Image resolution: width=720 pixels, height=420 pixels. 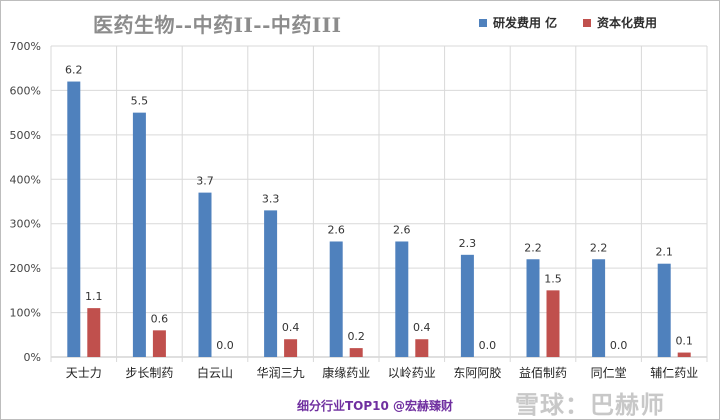 What do you see at coordinates (140, 101) in the screenshot?
I see `data-label-rd: 5.5` at bounding box center [140, 101].